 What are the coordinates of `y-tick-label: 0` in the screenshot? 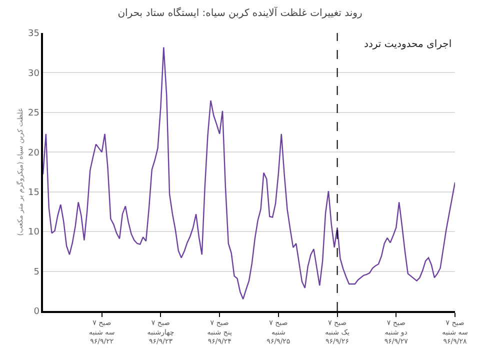 It's located at (37, 312).